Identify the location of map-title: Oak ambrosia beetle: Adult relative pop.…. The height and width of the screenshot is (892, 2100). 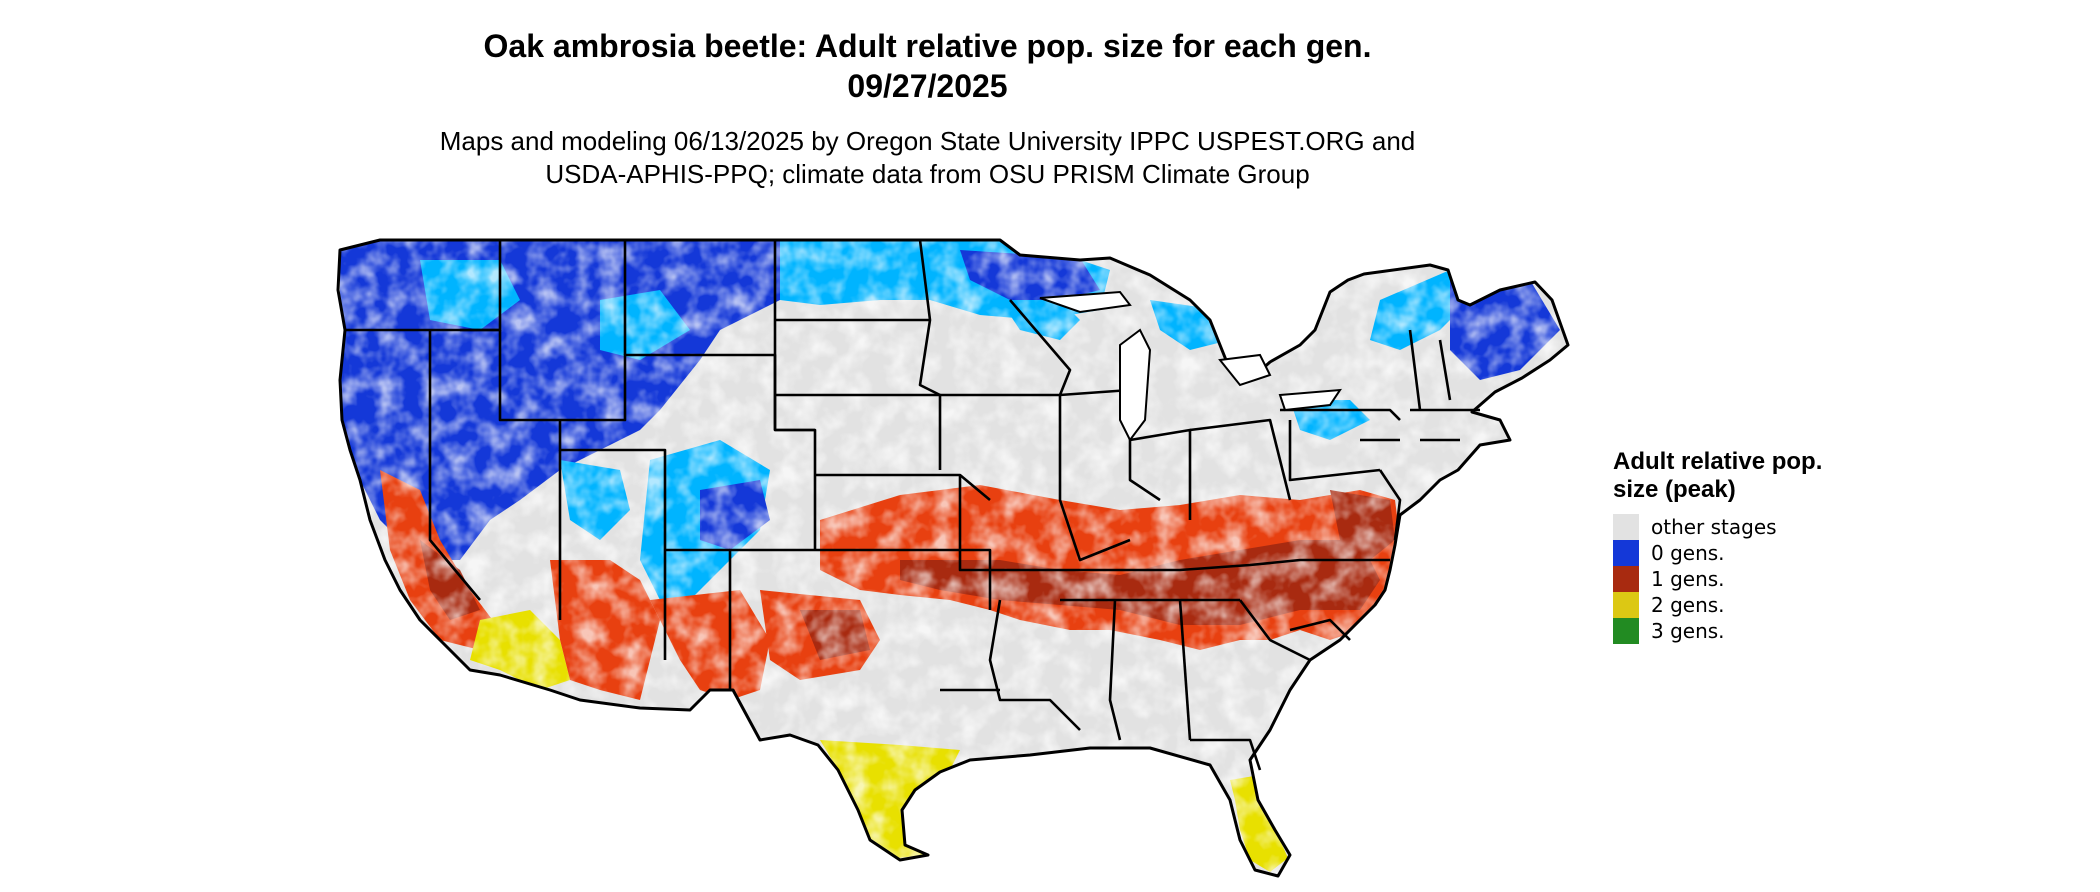
(927, 46).